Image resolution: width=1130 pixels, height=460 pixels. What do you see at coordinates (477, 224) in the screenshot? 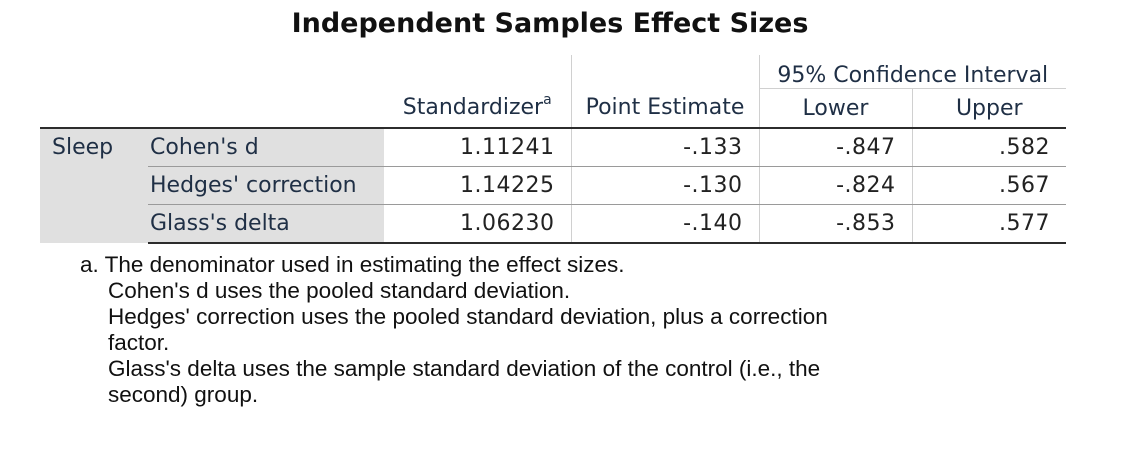
I see `standardizer-value: 1.06230` at bounding box center [477, 224].